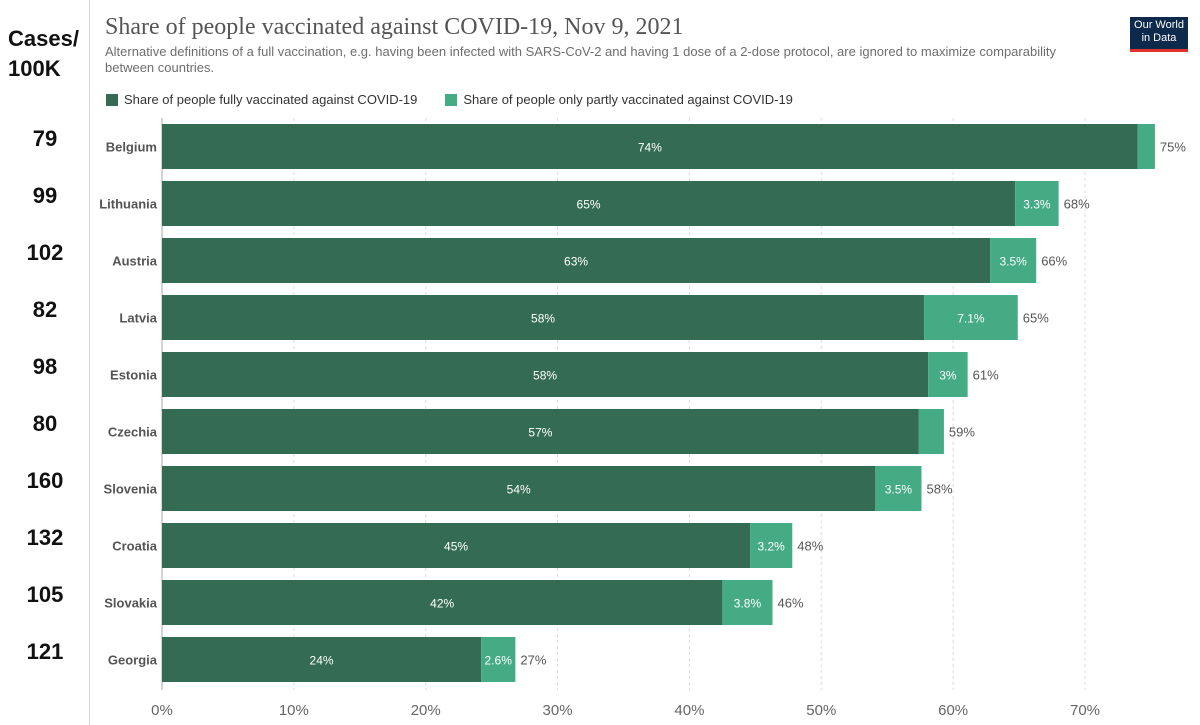 The width and height of the screenshot is (1200, 725). What do you see at coordinates (128, 204) in the screenshot?
I see `country-label: Lithuania` at bounding box center [128, 204].